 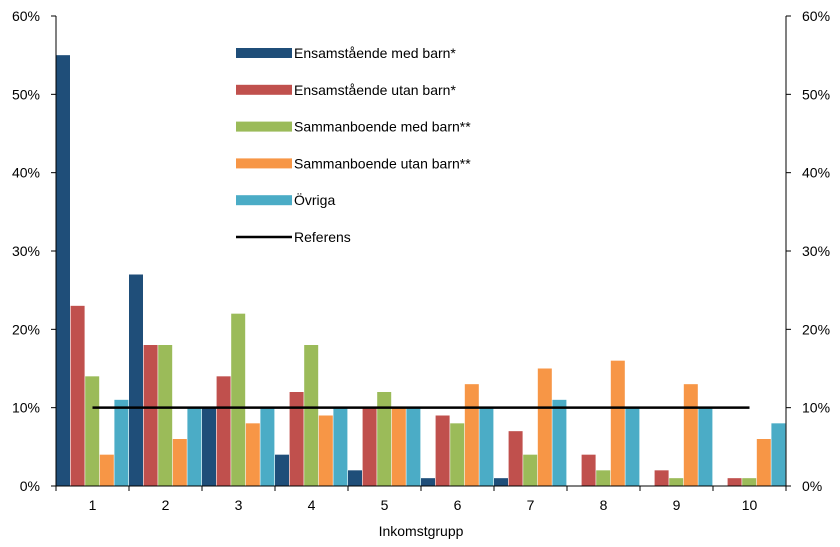 What do you see at coordinates (30, 486) in the screenshot?
I see `y-tick-label-left: 0%` at bounding box center [30, 486].